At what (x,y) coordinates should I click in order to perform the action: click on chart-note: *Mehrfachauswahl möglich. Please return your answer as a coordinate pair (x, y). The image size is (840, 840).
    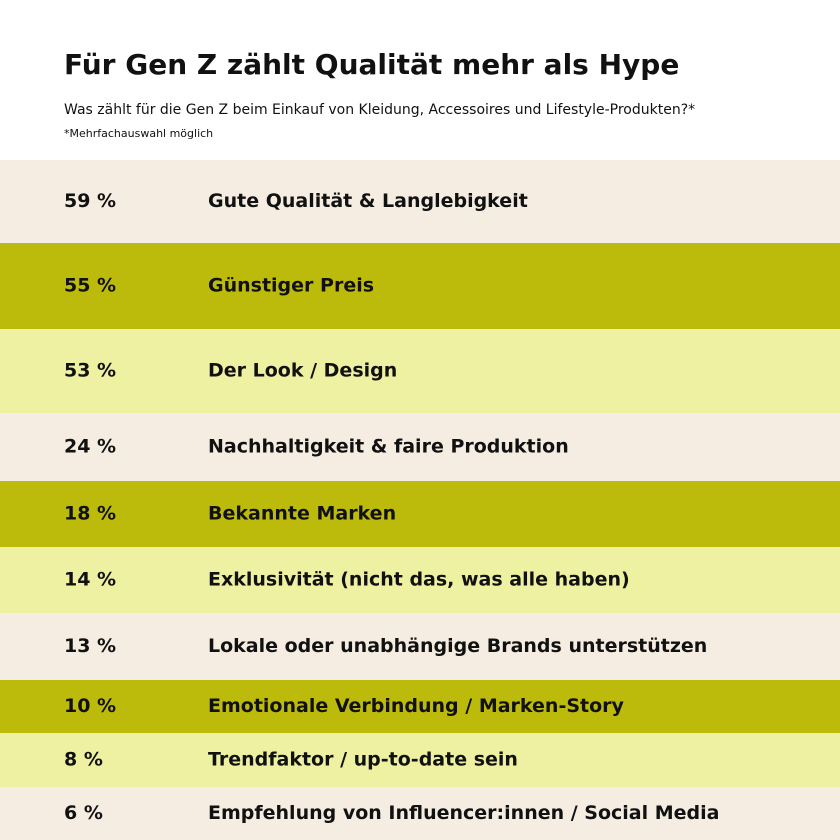
    Looking at the image, I should click on (138, 133).